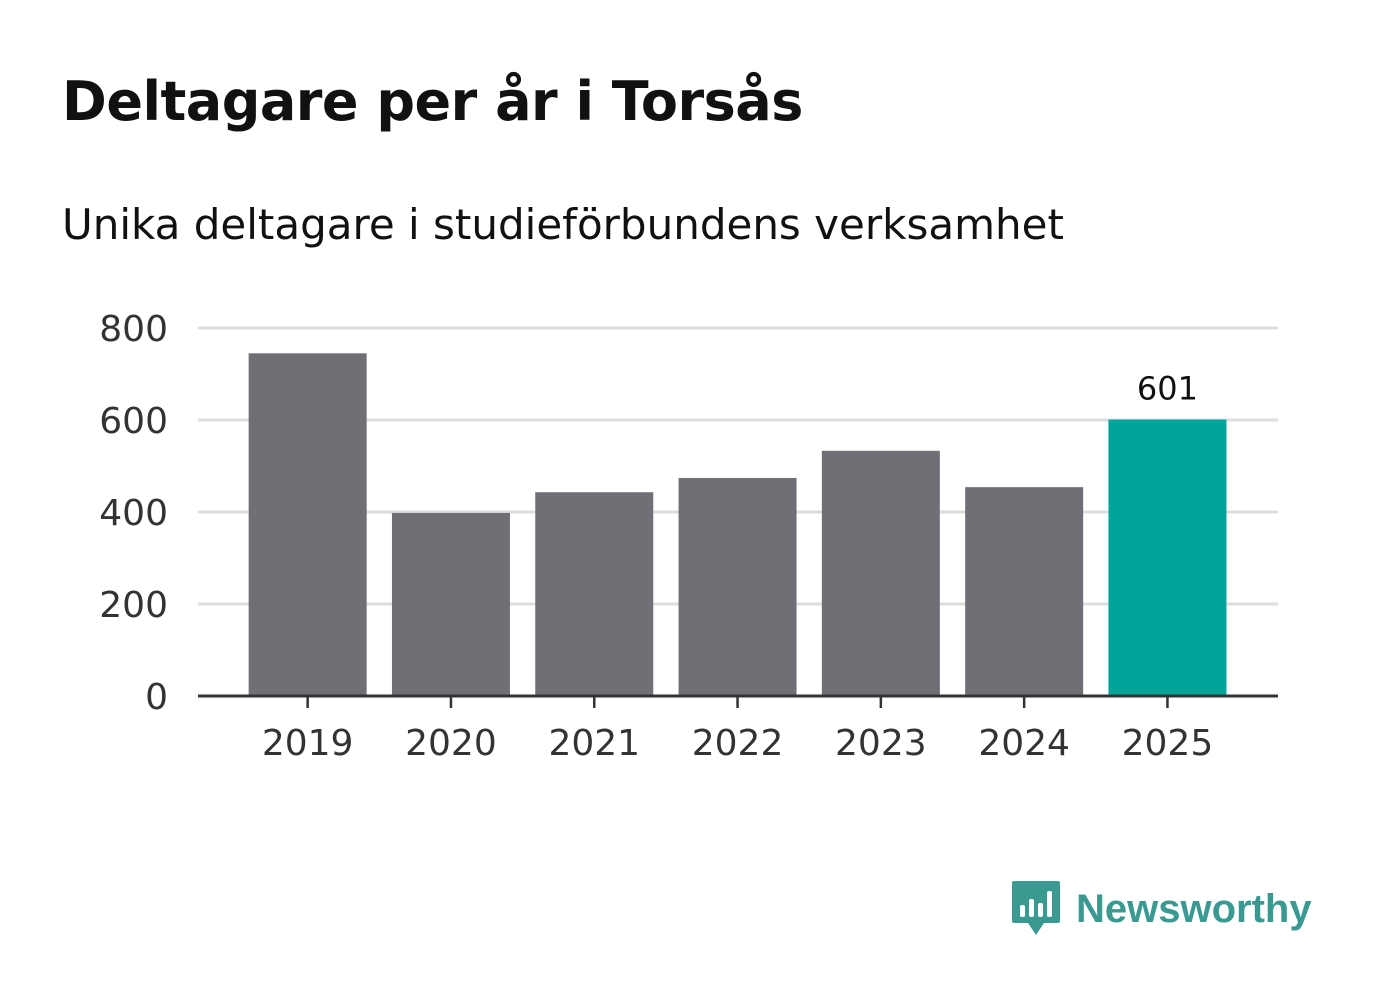 The height and width of the screenshot is (999, 1382). What do you see at coordinates (133, 421) in the screenshot?
I see `y-tick-label: 600` at bounding box center [133, 421].